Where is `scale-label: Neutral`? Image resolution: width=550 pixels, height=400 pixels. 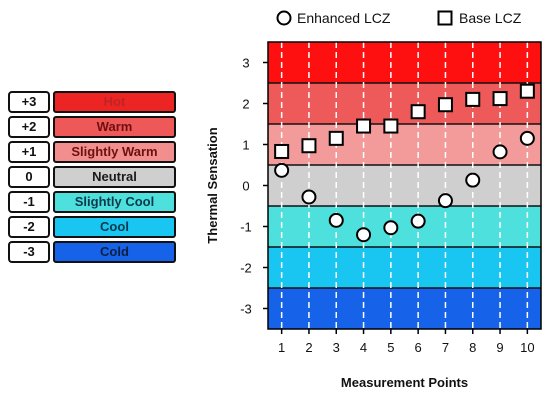
scale-label: Neutral is located at coordinates (114, 177).